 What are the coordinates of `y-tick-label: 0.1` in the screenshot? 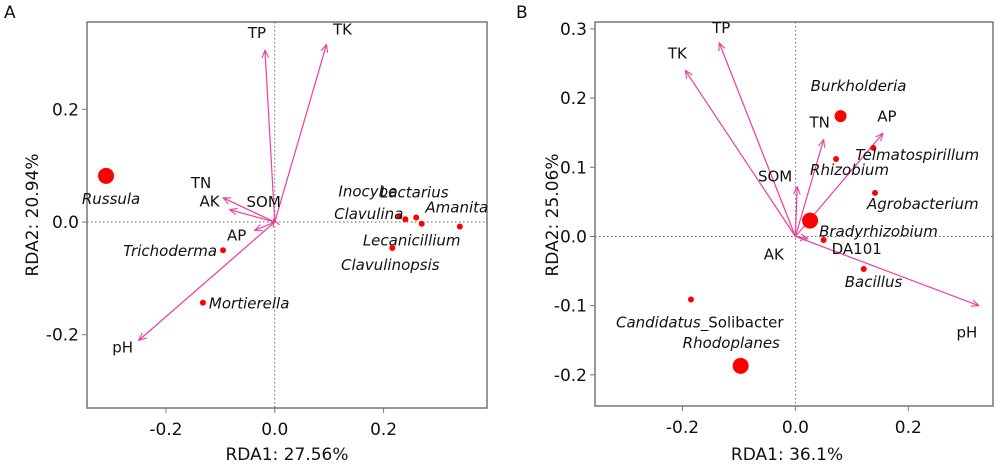 It's located at (573, 168).